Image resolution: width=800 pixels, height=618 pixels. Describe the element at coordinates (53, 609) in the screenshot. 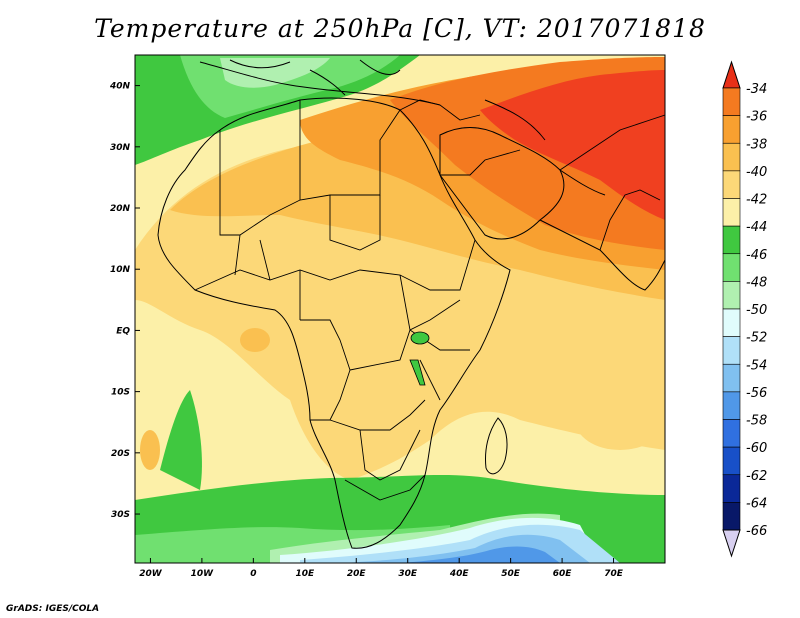

I see `credit-text: GrADS: IGES/COLA` at that location.